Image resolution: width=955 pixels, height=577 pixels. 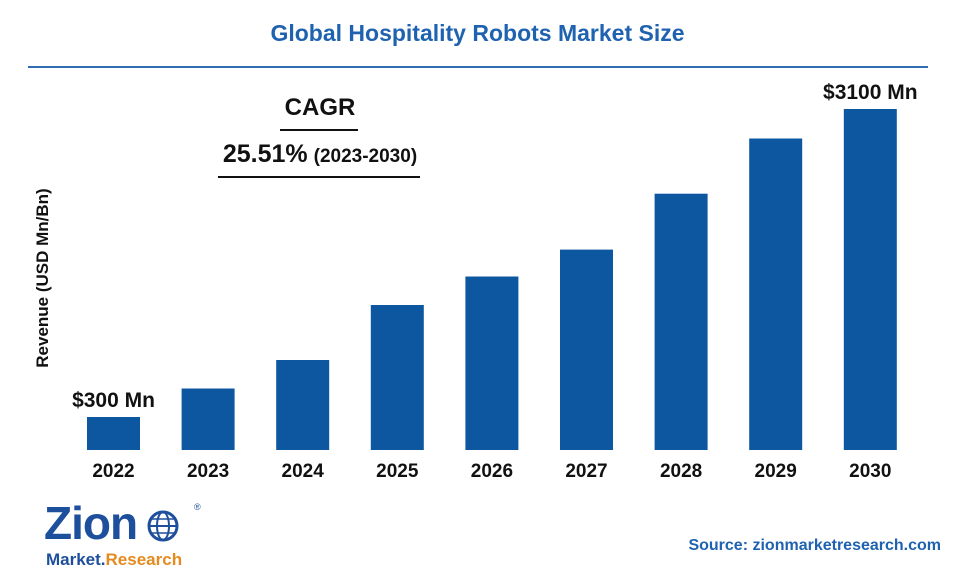 I want to click on bar-2030, so click(x=870, y=279).